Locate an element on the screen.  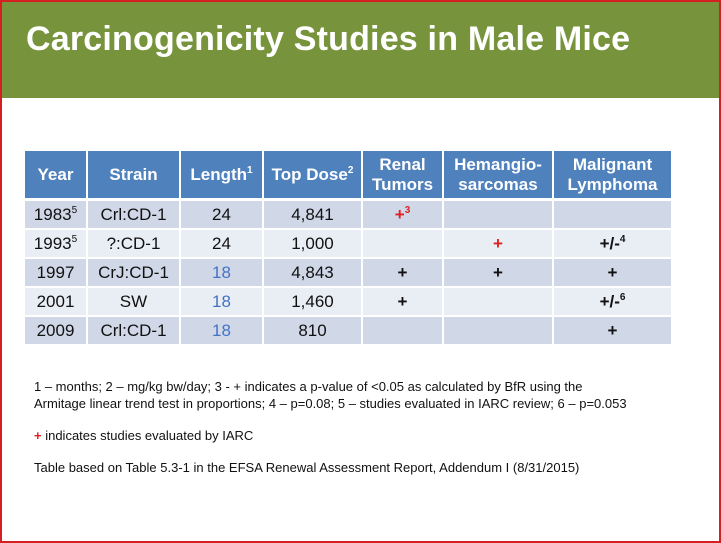
cell-year: 19935 is located at coordinates (56, 244).